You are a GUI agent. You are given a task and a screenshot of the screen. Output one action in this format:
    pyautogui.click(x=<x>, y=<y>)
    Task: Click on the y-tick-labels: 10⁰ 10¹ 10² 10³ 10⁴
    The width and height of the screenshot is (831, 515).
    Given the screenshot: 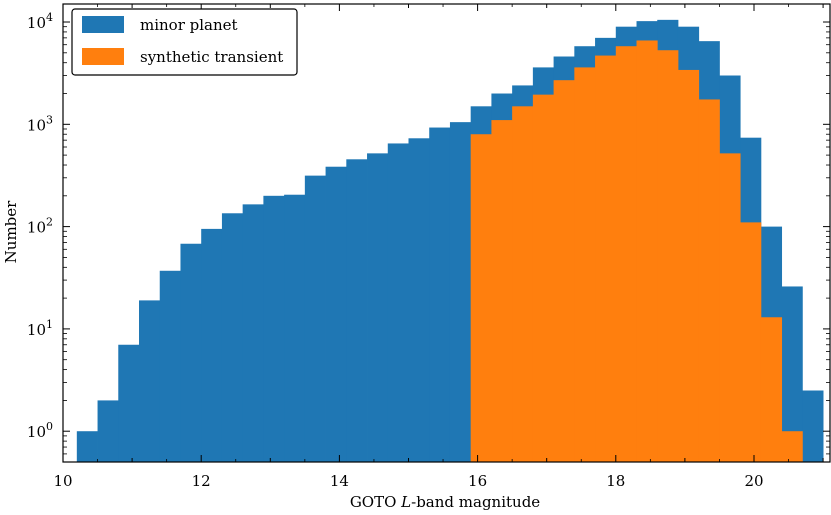 What is the action you would take?
    pyautogui.click(x=40, y=226)
    